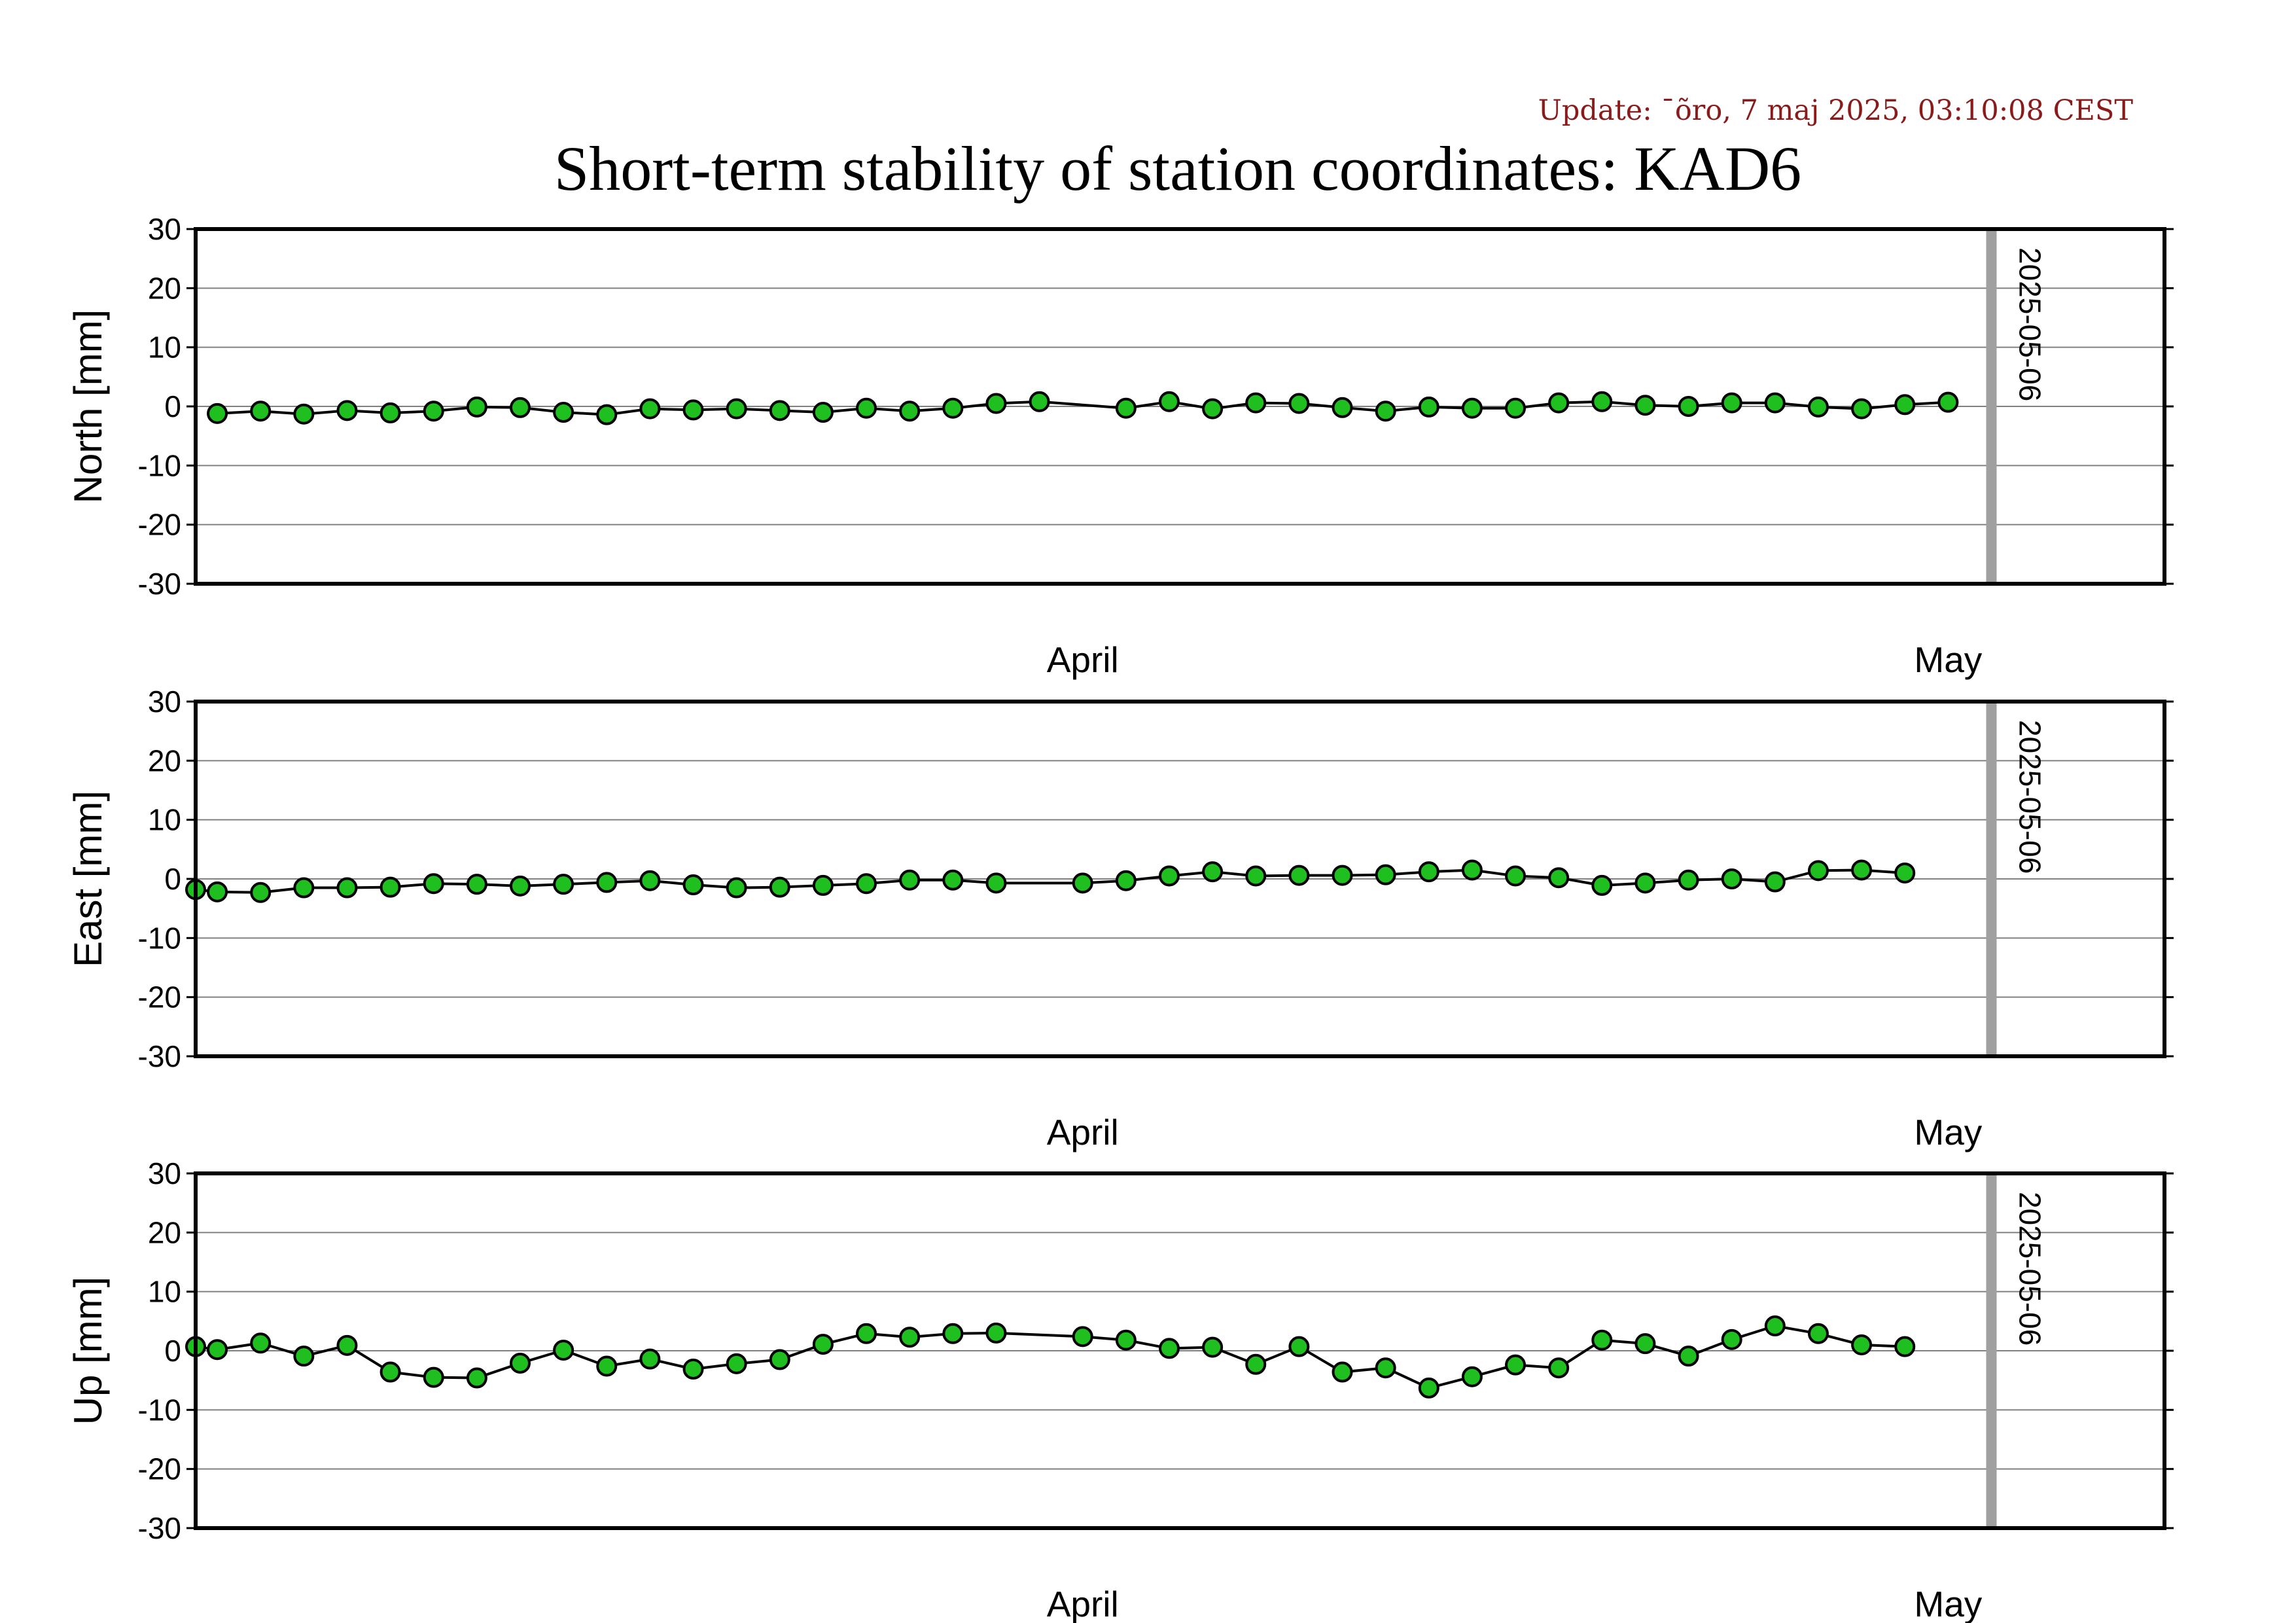 The height and width of the screenshot is (1623, 2296). What do you see at coordinates (164, 229) in the screenshot?
I see `y-tick-label: 30` at bounding box center [164, 229].